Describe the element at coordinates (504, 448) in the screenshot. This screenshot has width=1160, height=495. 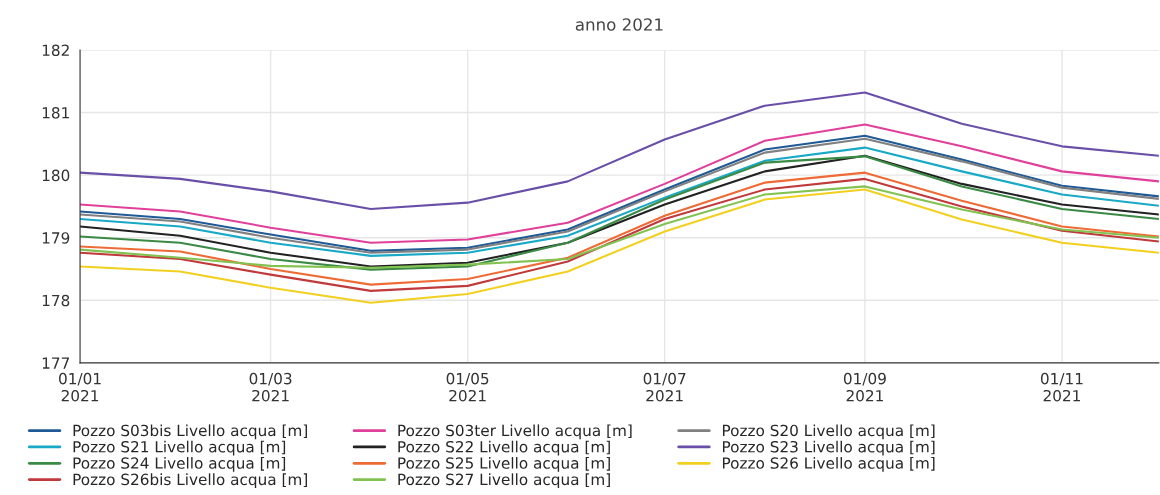
I see `legend-label: Pozzo S22 Livello acqua [m]` at that location.